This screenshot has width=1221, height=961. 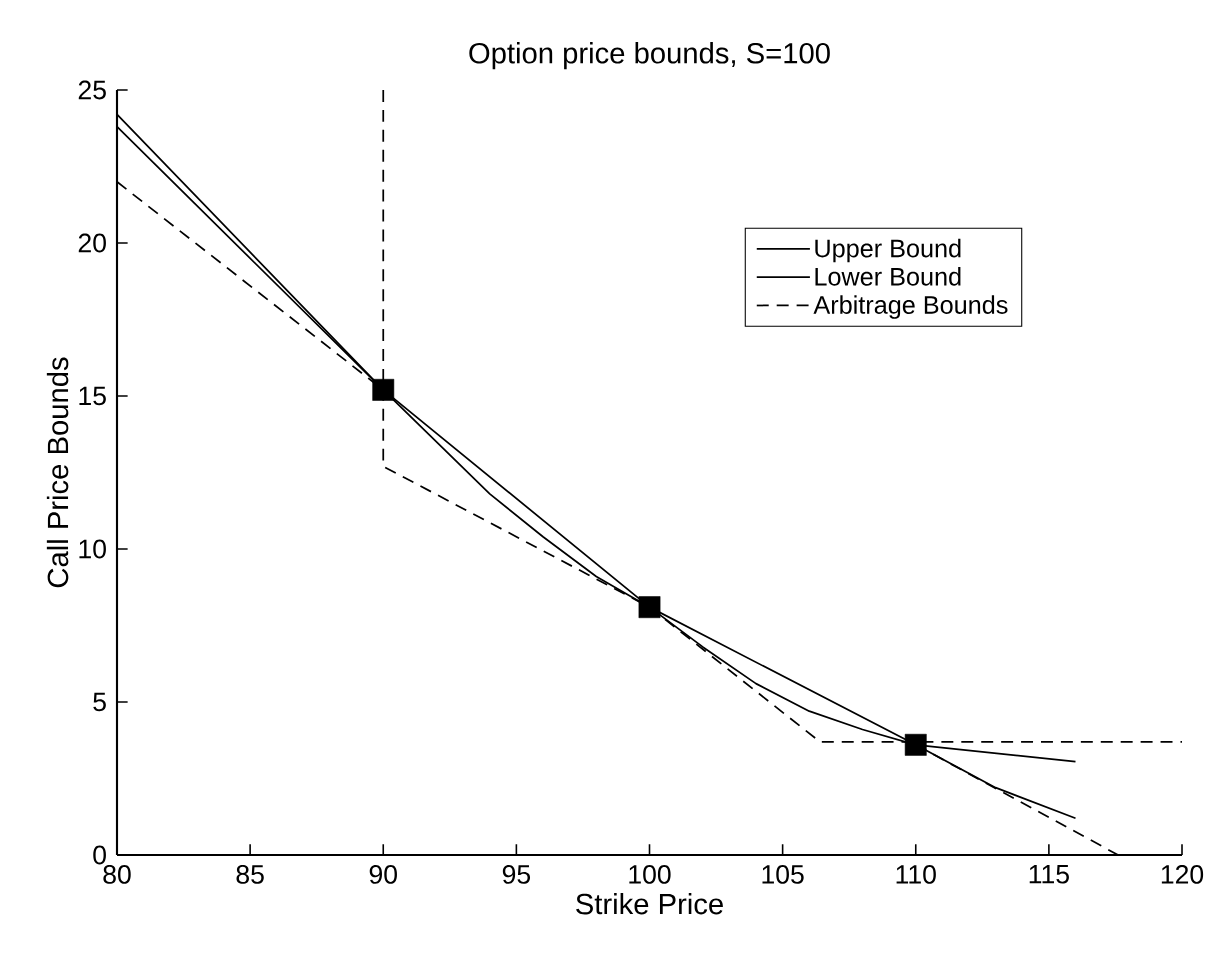 I want to click on x-tick-label: 100, so click(x=650, y=874).